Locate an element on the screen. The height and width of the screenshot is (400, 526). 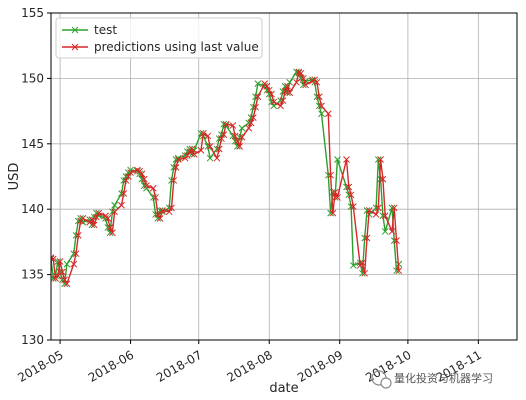
y-axis: 130 135 140 145 150 155 is located at coordinates (36, 176).